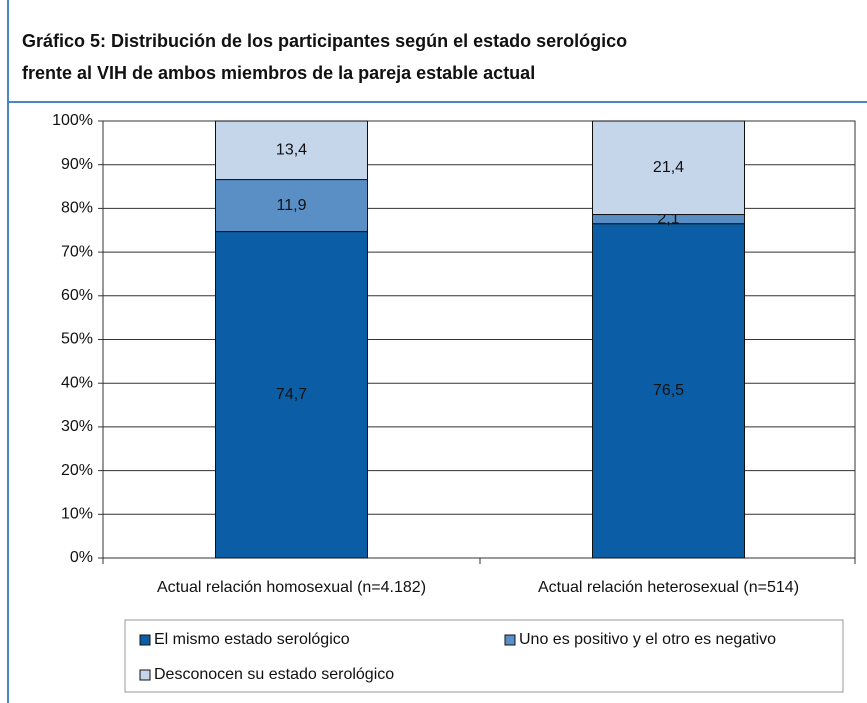 This screenshot has width=867, height=703. I want to click on y-tick-label: 70%, so click(77, 251).